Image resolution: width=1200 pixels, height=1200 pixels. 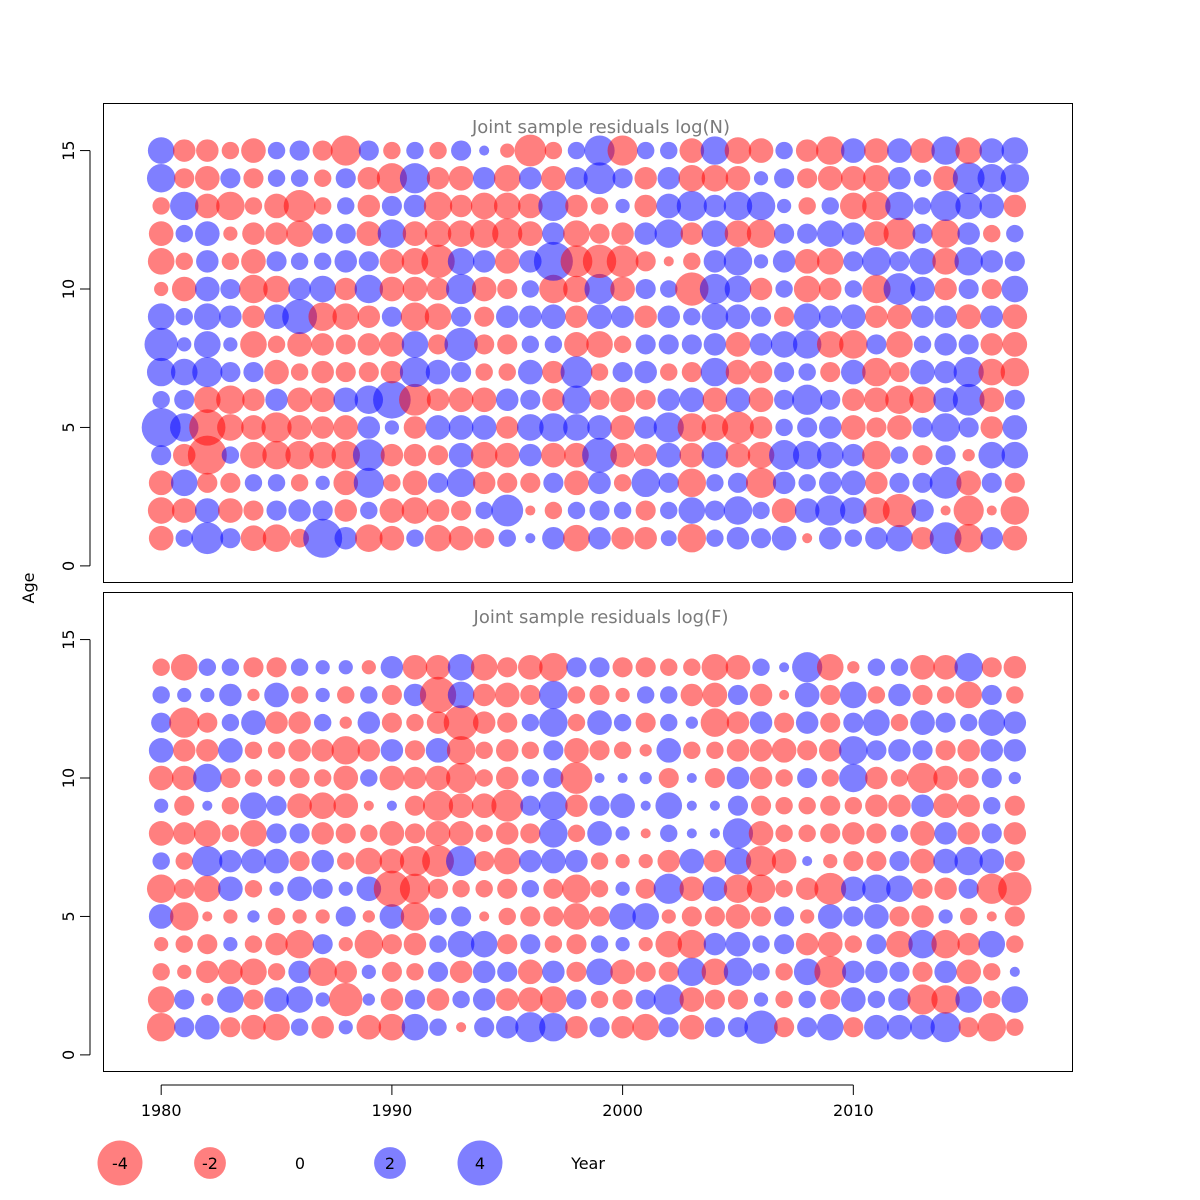 I want to click on residual-bubble-age11-2009, so click(x=830, y=750).